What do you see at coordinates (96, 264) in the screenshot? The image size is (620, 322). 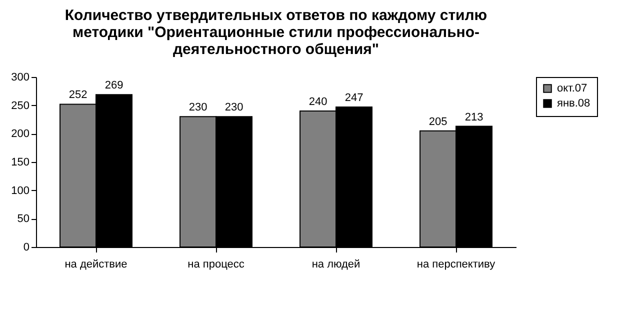 I see `x-tick-label: на действие` at bounding box center [96, 264].